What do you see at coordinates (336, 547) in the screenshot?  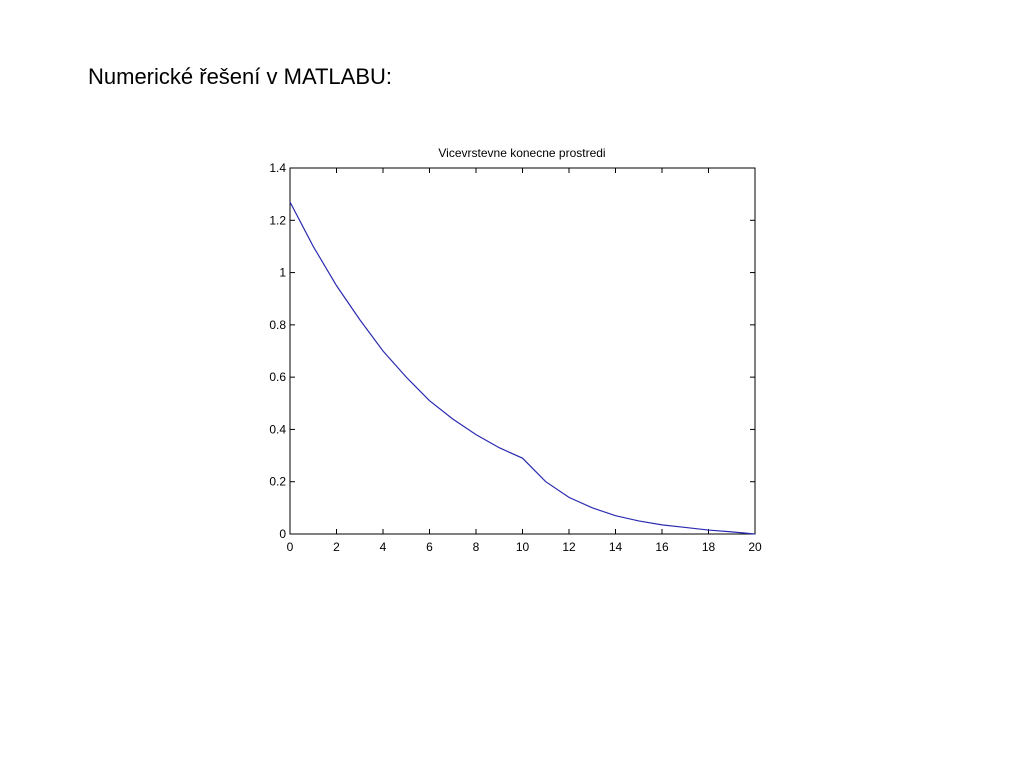 I see `x-tick-label: 2` at bounding box center [336, 547].